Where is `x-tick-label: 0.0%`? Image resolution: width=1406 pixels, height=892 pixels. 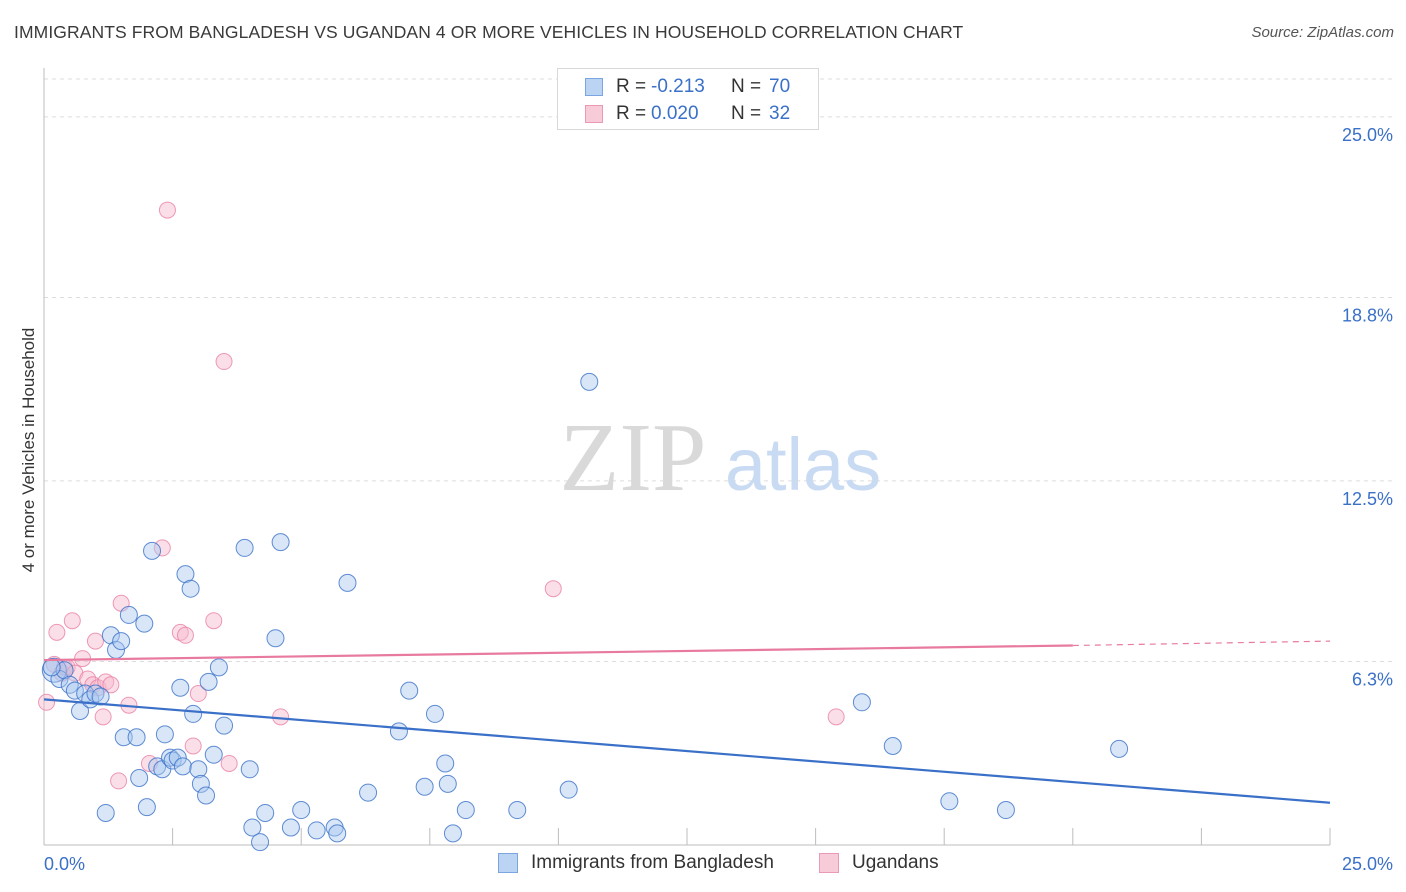 x-tick-label: 0.0% is located at coordinates (64, 864).